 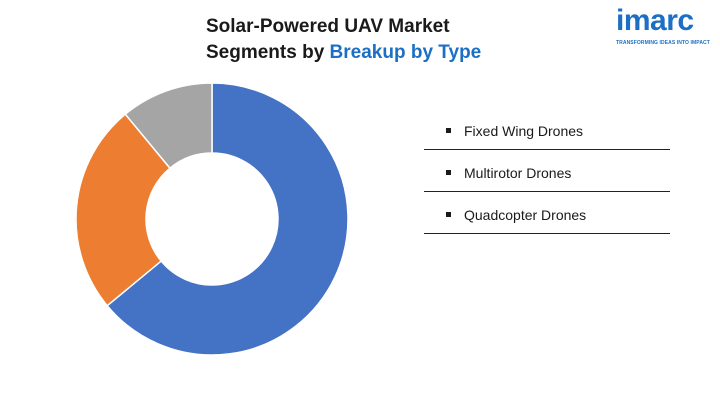 I want to click on chart-title-prefix: Segments by, so click(x=268, y=52).